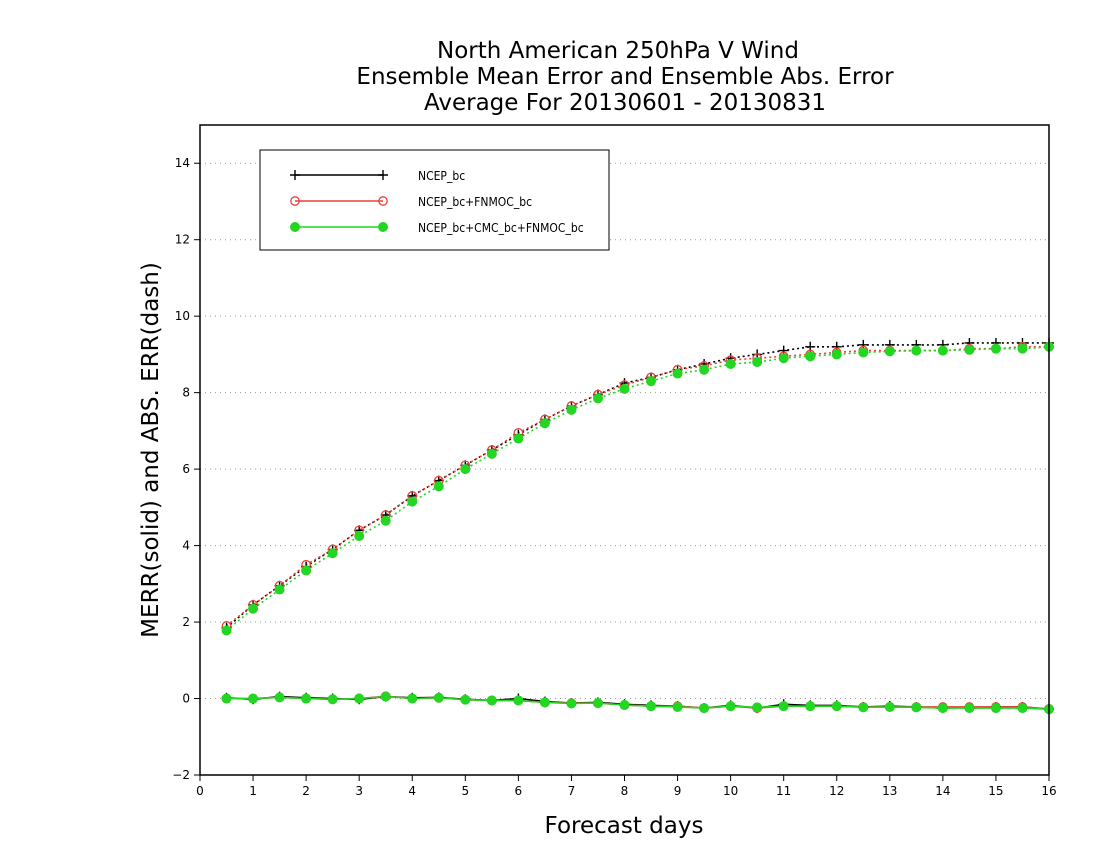 The height and width of the screenshot is (850, 1100). I want to click on x-tick-label: 1, so click(253, 791).